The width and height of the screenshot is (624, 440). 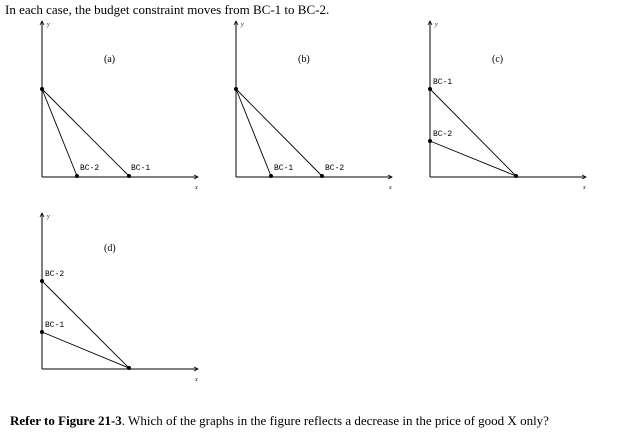 I want to click on panel-b: y x (b) BC-1 BC-2, so click(x=313, y=105).